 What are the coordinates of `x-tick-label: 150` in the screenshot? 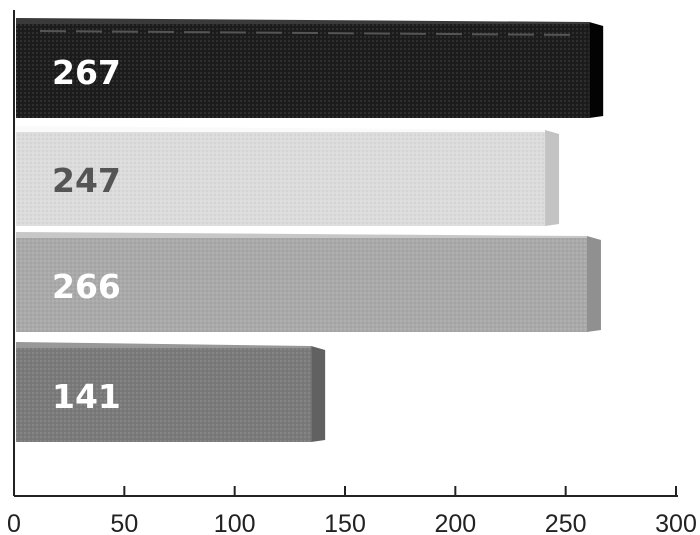 It's located at (345, 522).